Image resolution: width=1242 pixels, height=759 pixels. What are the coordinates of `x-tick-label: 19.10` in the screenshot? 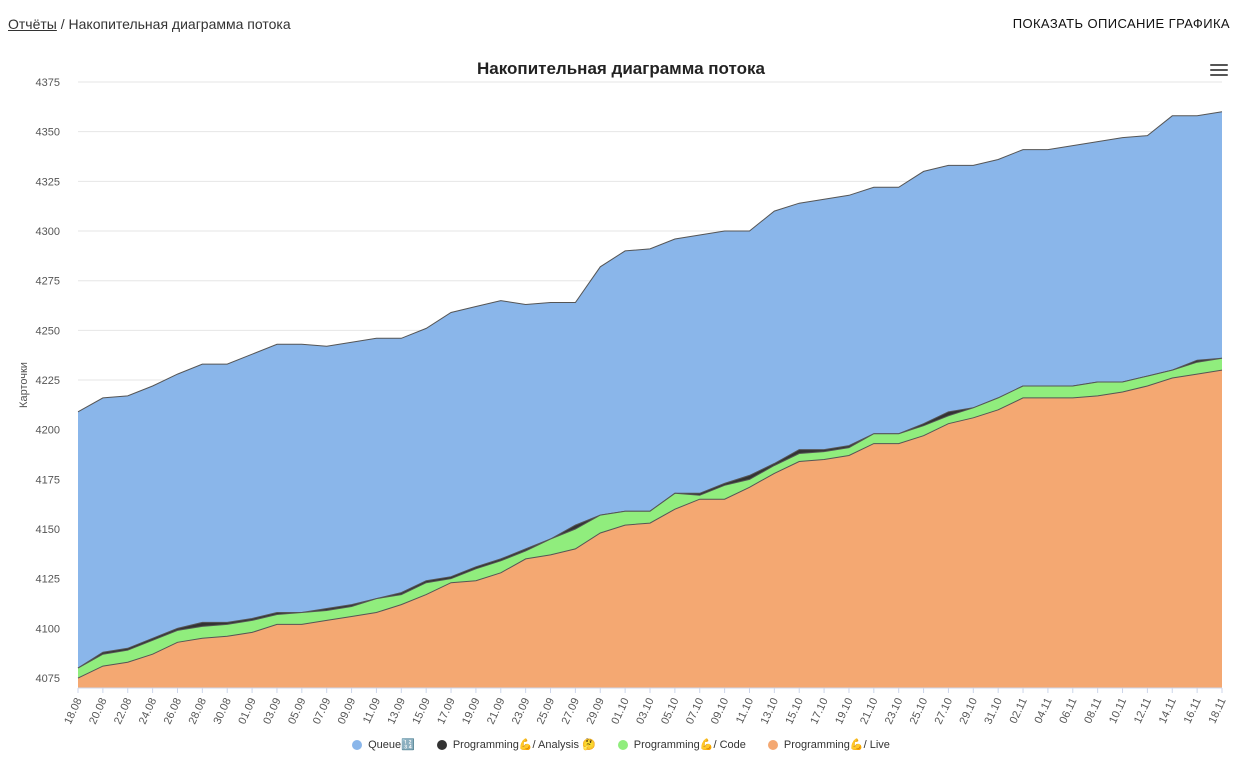 It's located at (844, 711).